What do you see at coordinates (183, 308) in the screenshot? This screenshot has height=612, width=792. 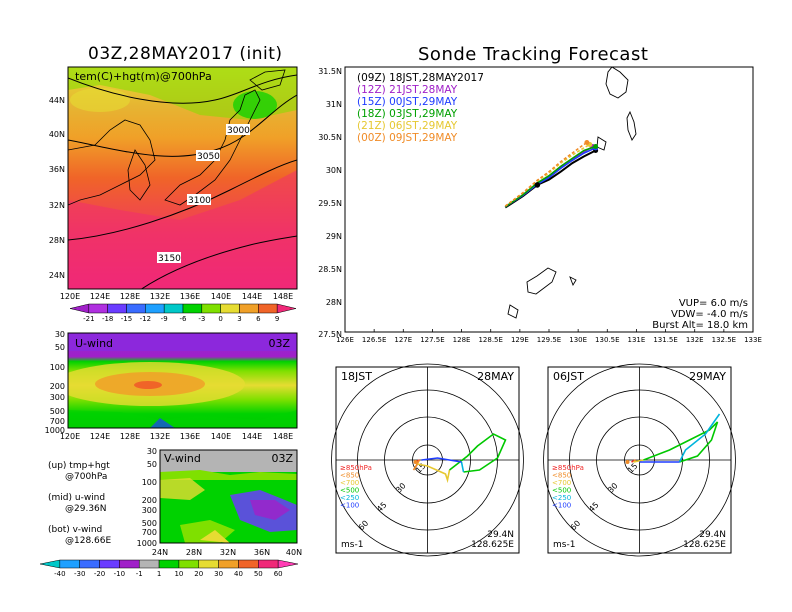 I see `colorbar-temperature` at bounding box center [183, 308].